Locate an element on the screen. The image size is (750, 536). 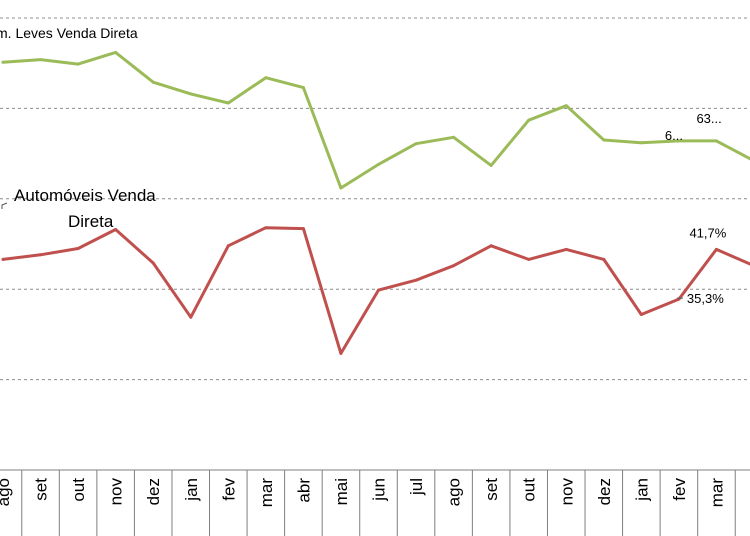
x-tick-label: jul is located at coordinates (416, 487).